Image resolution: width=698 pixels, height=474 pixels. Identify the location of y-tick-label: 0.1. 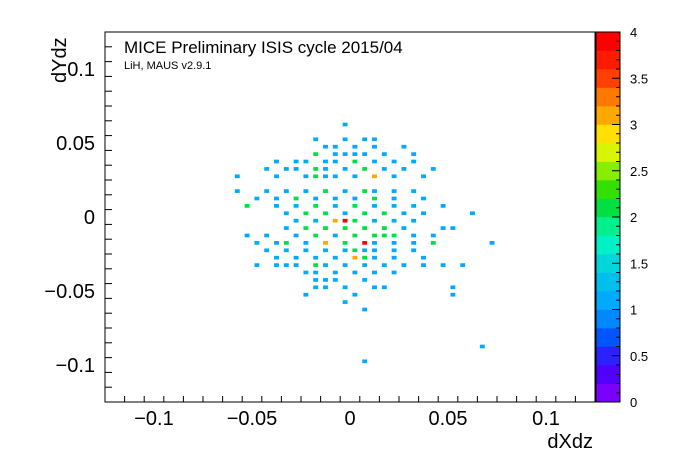
(81, 70).